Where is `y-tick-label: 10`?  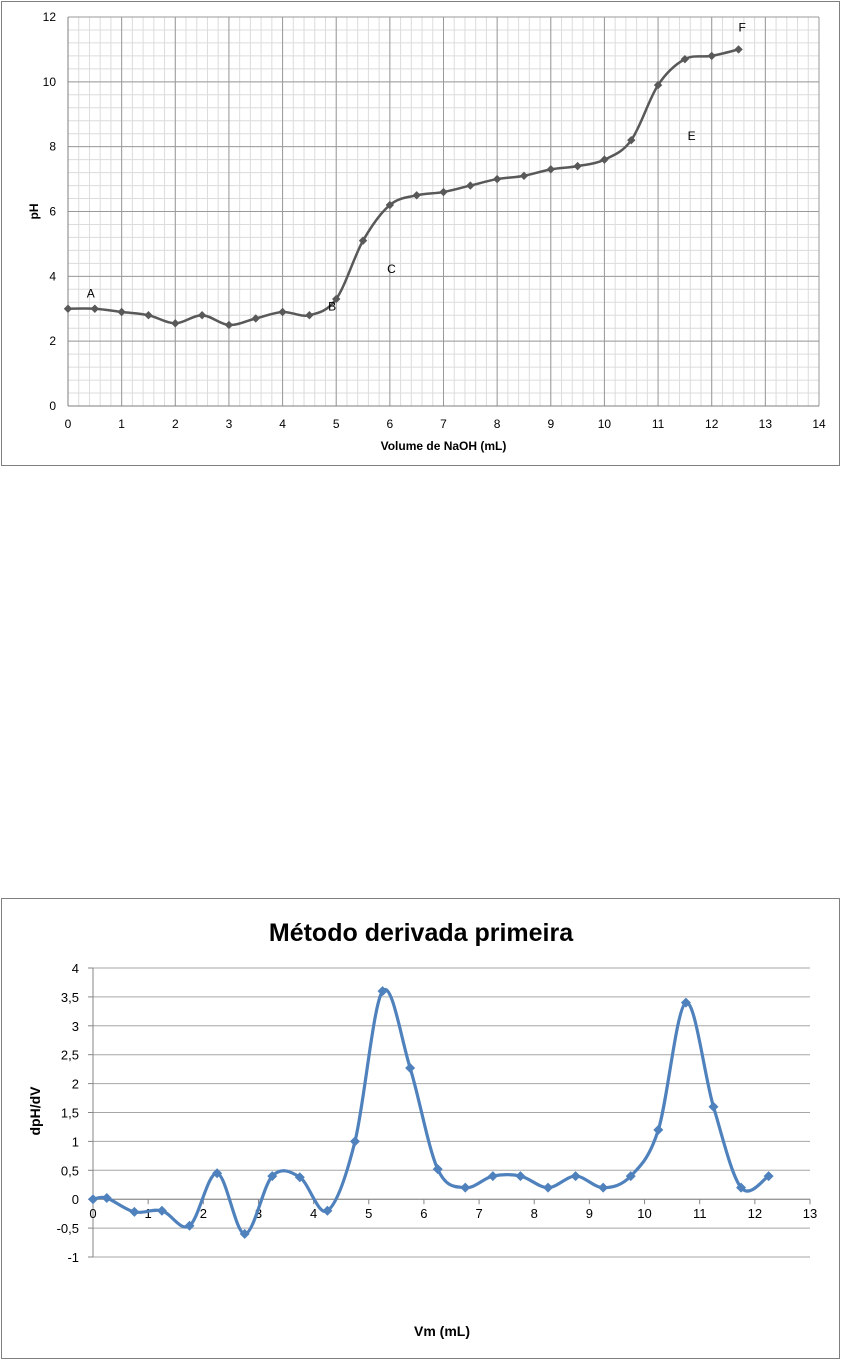 y-tick-label: 10 is located at coordinates (50, 82).